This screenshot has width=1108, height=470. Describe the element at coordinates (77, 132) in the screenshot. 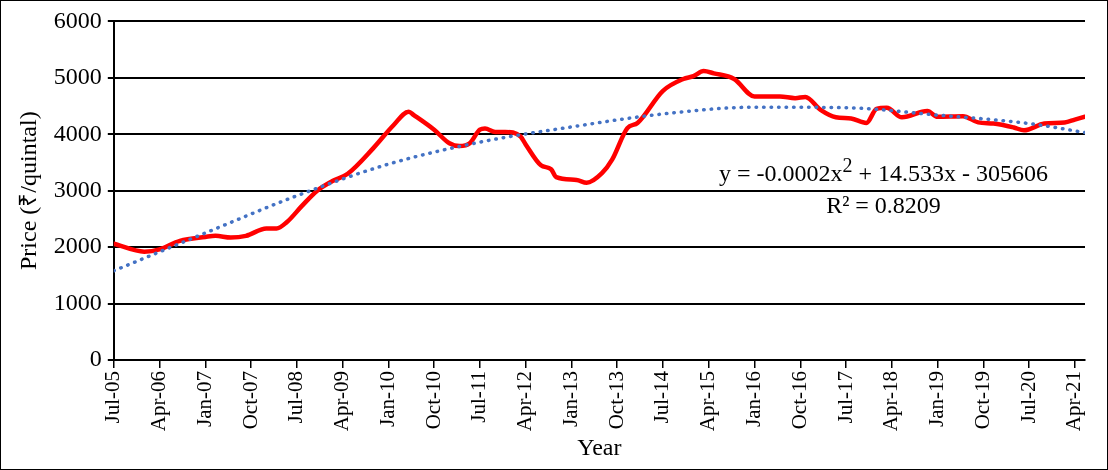

I see `y-tick-label: 4000` at that location.